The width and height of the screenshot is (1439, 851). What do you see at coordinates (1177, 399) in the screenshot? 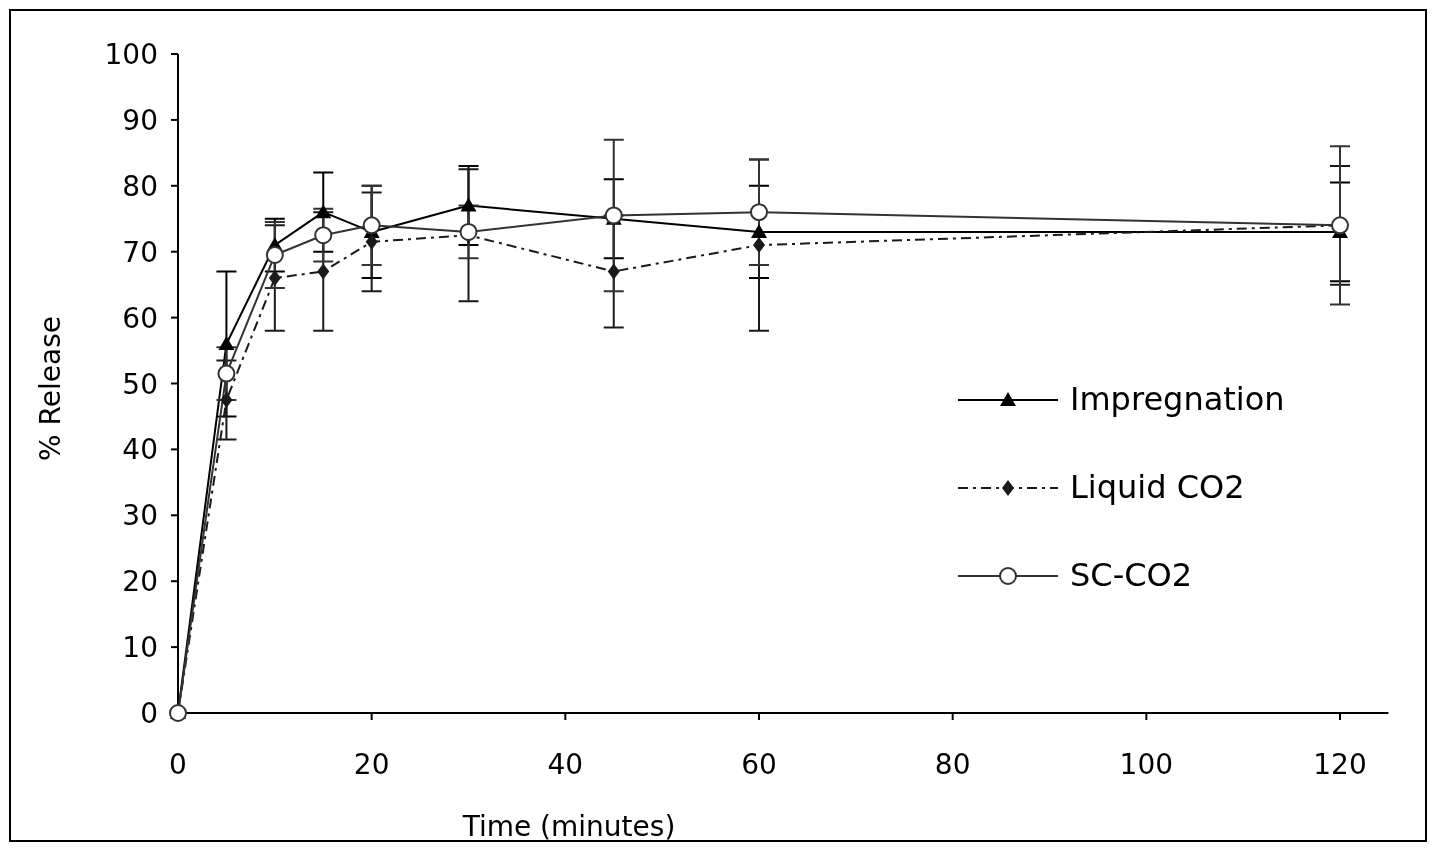
I see `legend-label: Impregnation` at bounding box center [1177, 399].